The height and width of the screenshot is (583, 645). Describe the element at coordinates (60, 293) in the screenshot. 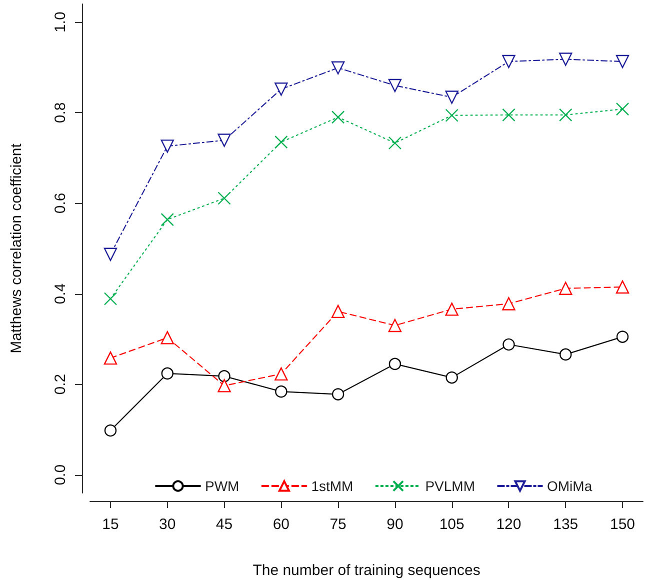

I see `y-tick-label: 0.4` at that location.